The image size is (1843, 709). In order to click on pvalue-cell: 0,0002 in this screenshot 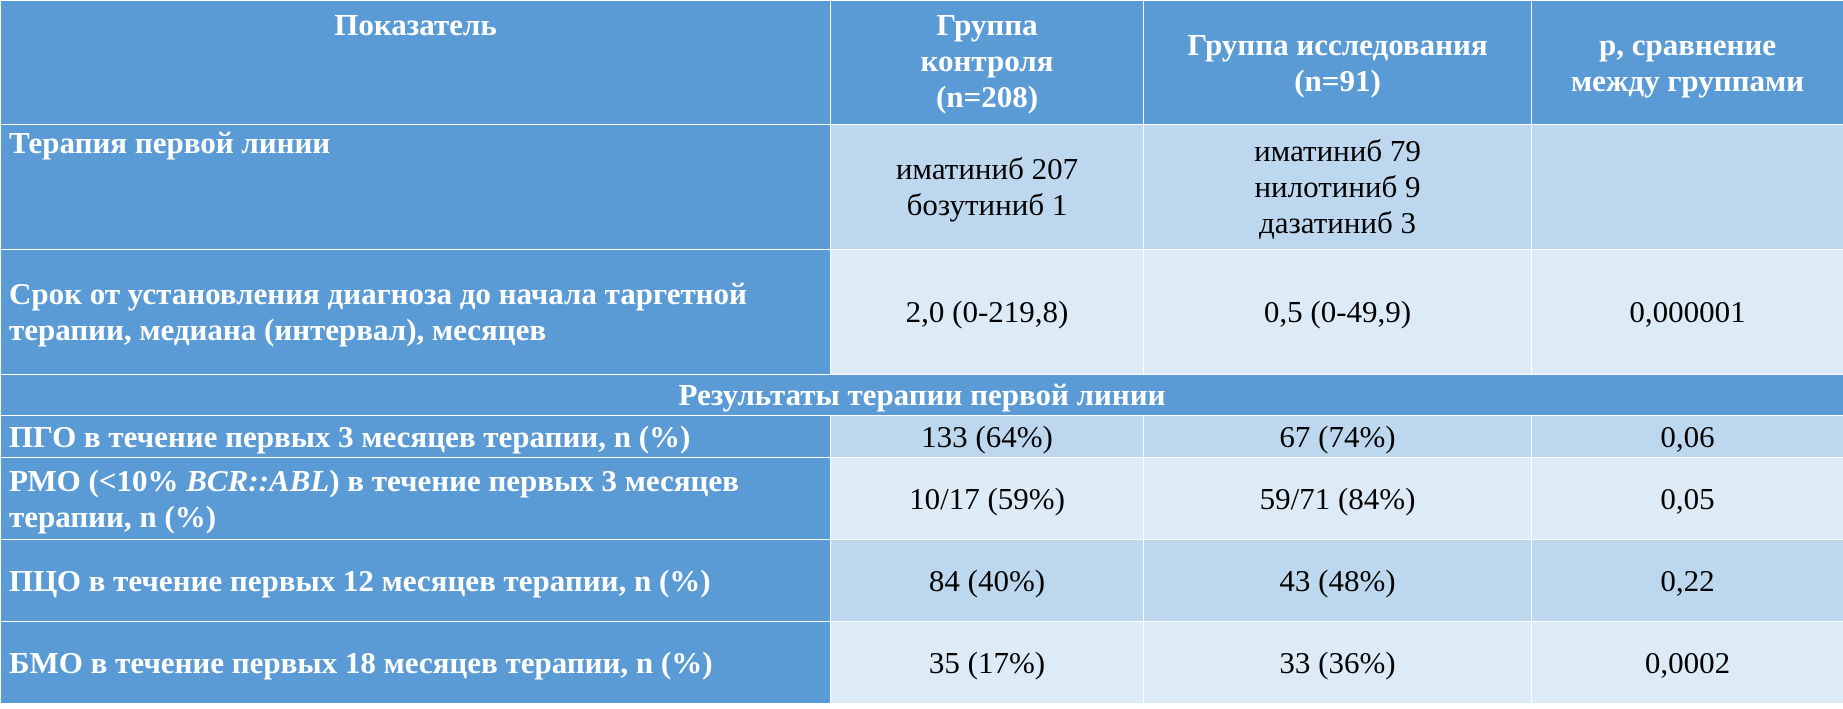, I will do `click(1687, 662)`.